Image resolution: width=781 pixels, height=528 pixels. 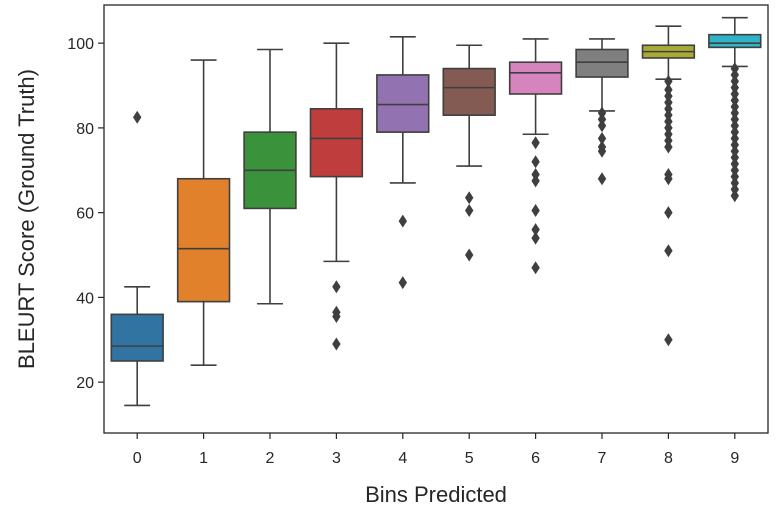 I want to click on y-tick-label: 80, so click(x=85, y=129).